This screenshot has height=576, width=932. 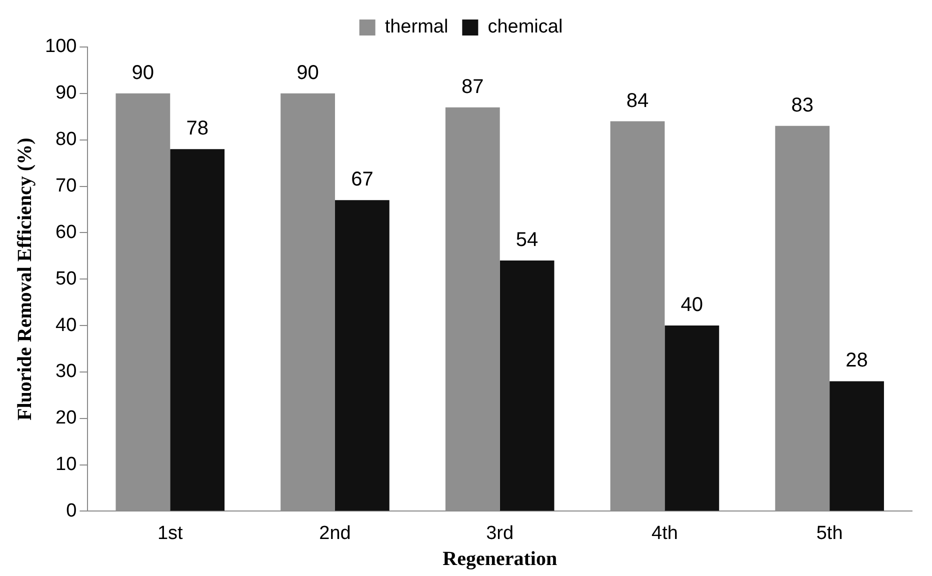 I want to click on x-tick-label: 3rd, so click(x=500, y=533).